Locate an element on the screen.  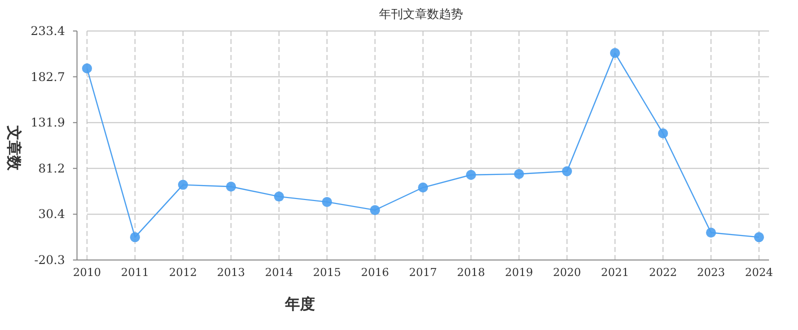
x-tick-label: 2016 is located at coordinates (375, 272).